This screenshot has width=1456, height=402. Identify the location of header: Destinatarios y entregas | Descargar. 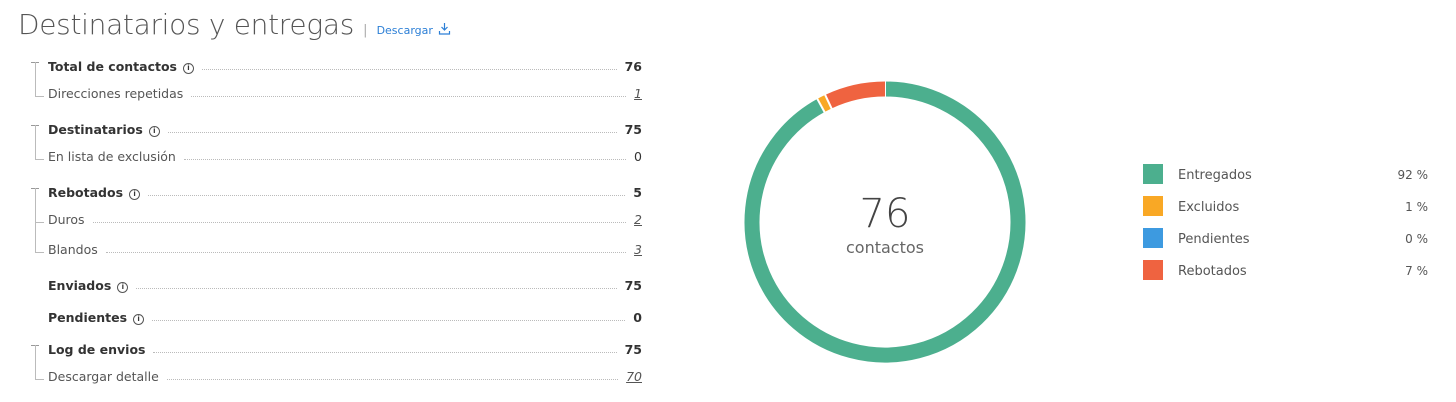
(234, 24).